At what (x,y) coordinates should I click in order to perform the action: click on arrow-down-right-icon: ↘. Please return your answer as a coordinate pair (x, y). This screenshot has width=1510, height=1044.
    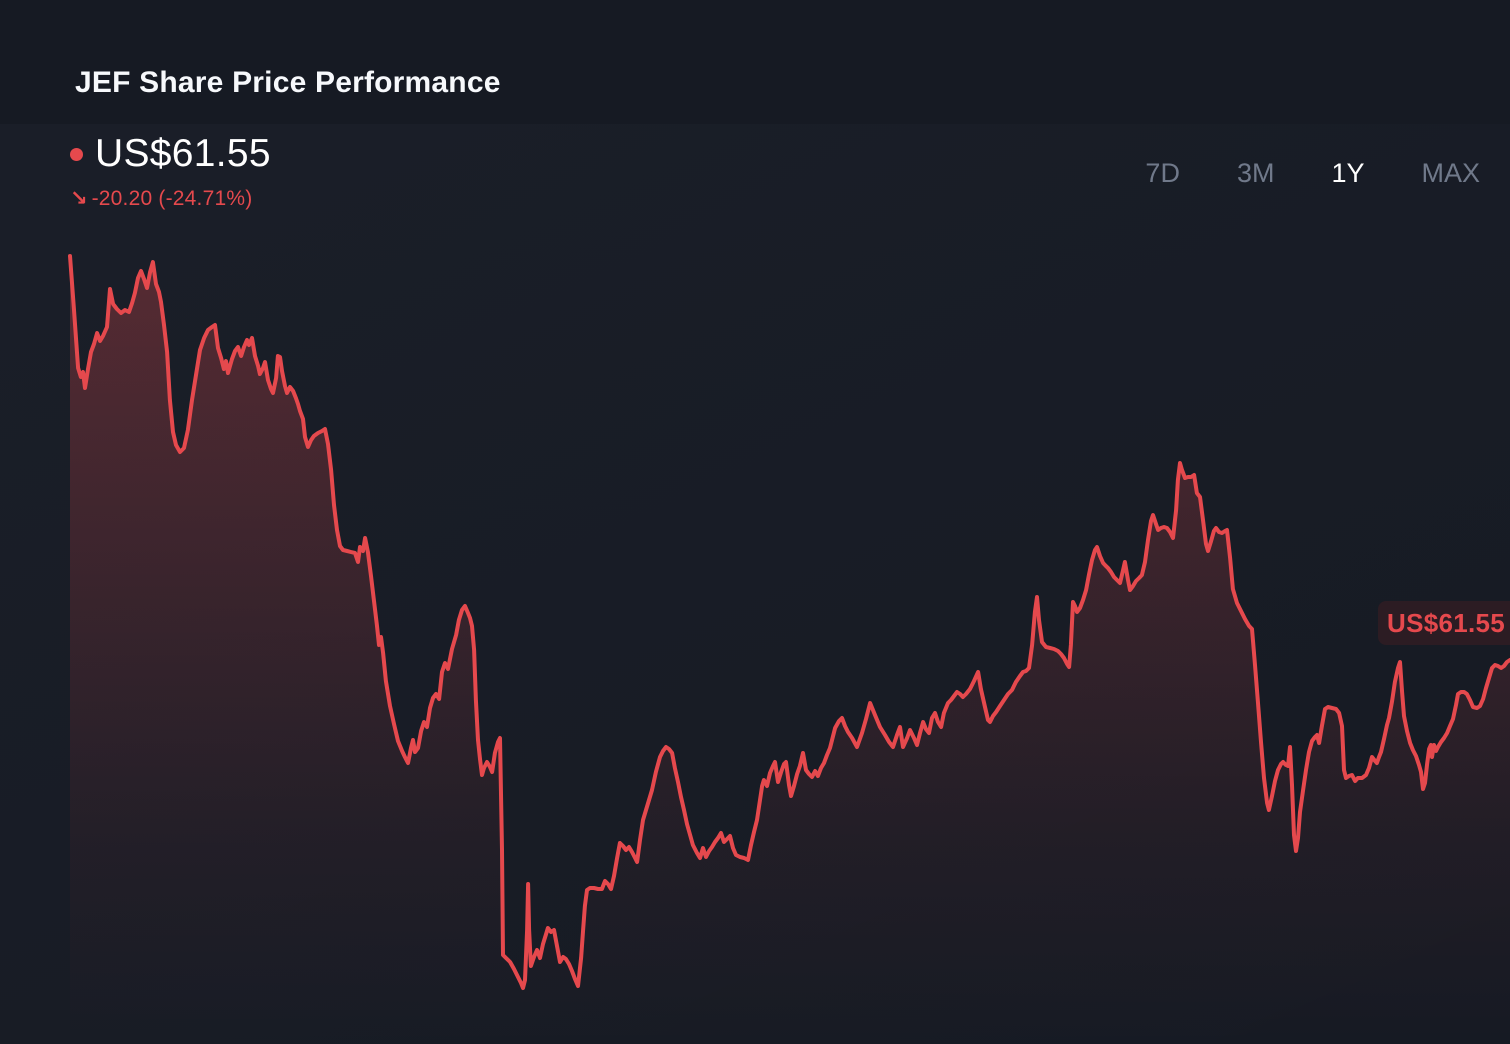
    Looking at the image, I should click on (79, 198).